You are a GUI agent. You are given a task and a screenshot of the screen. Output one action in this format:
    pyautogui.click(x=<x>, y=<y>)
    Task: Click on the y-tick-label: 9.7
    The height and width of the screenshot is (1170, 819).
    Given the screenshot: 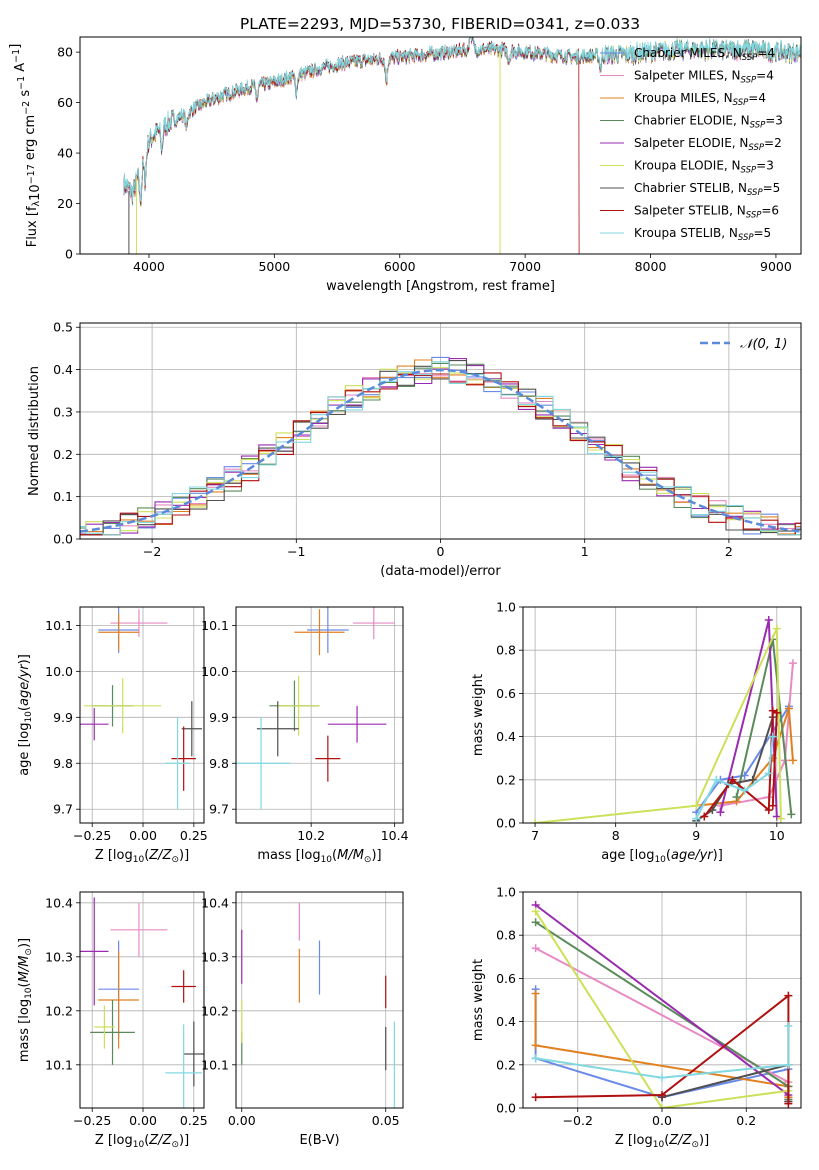 What is the action you would take?
    pyautogui.click(x=63, y=809)
    